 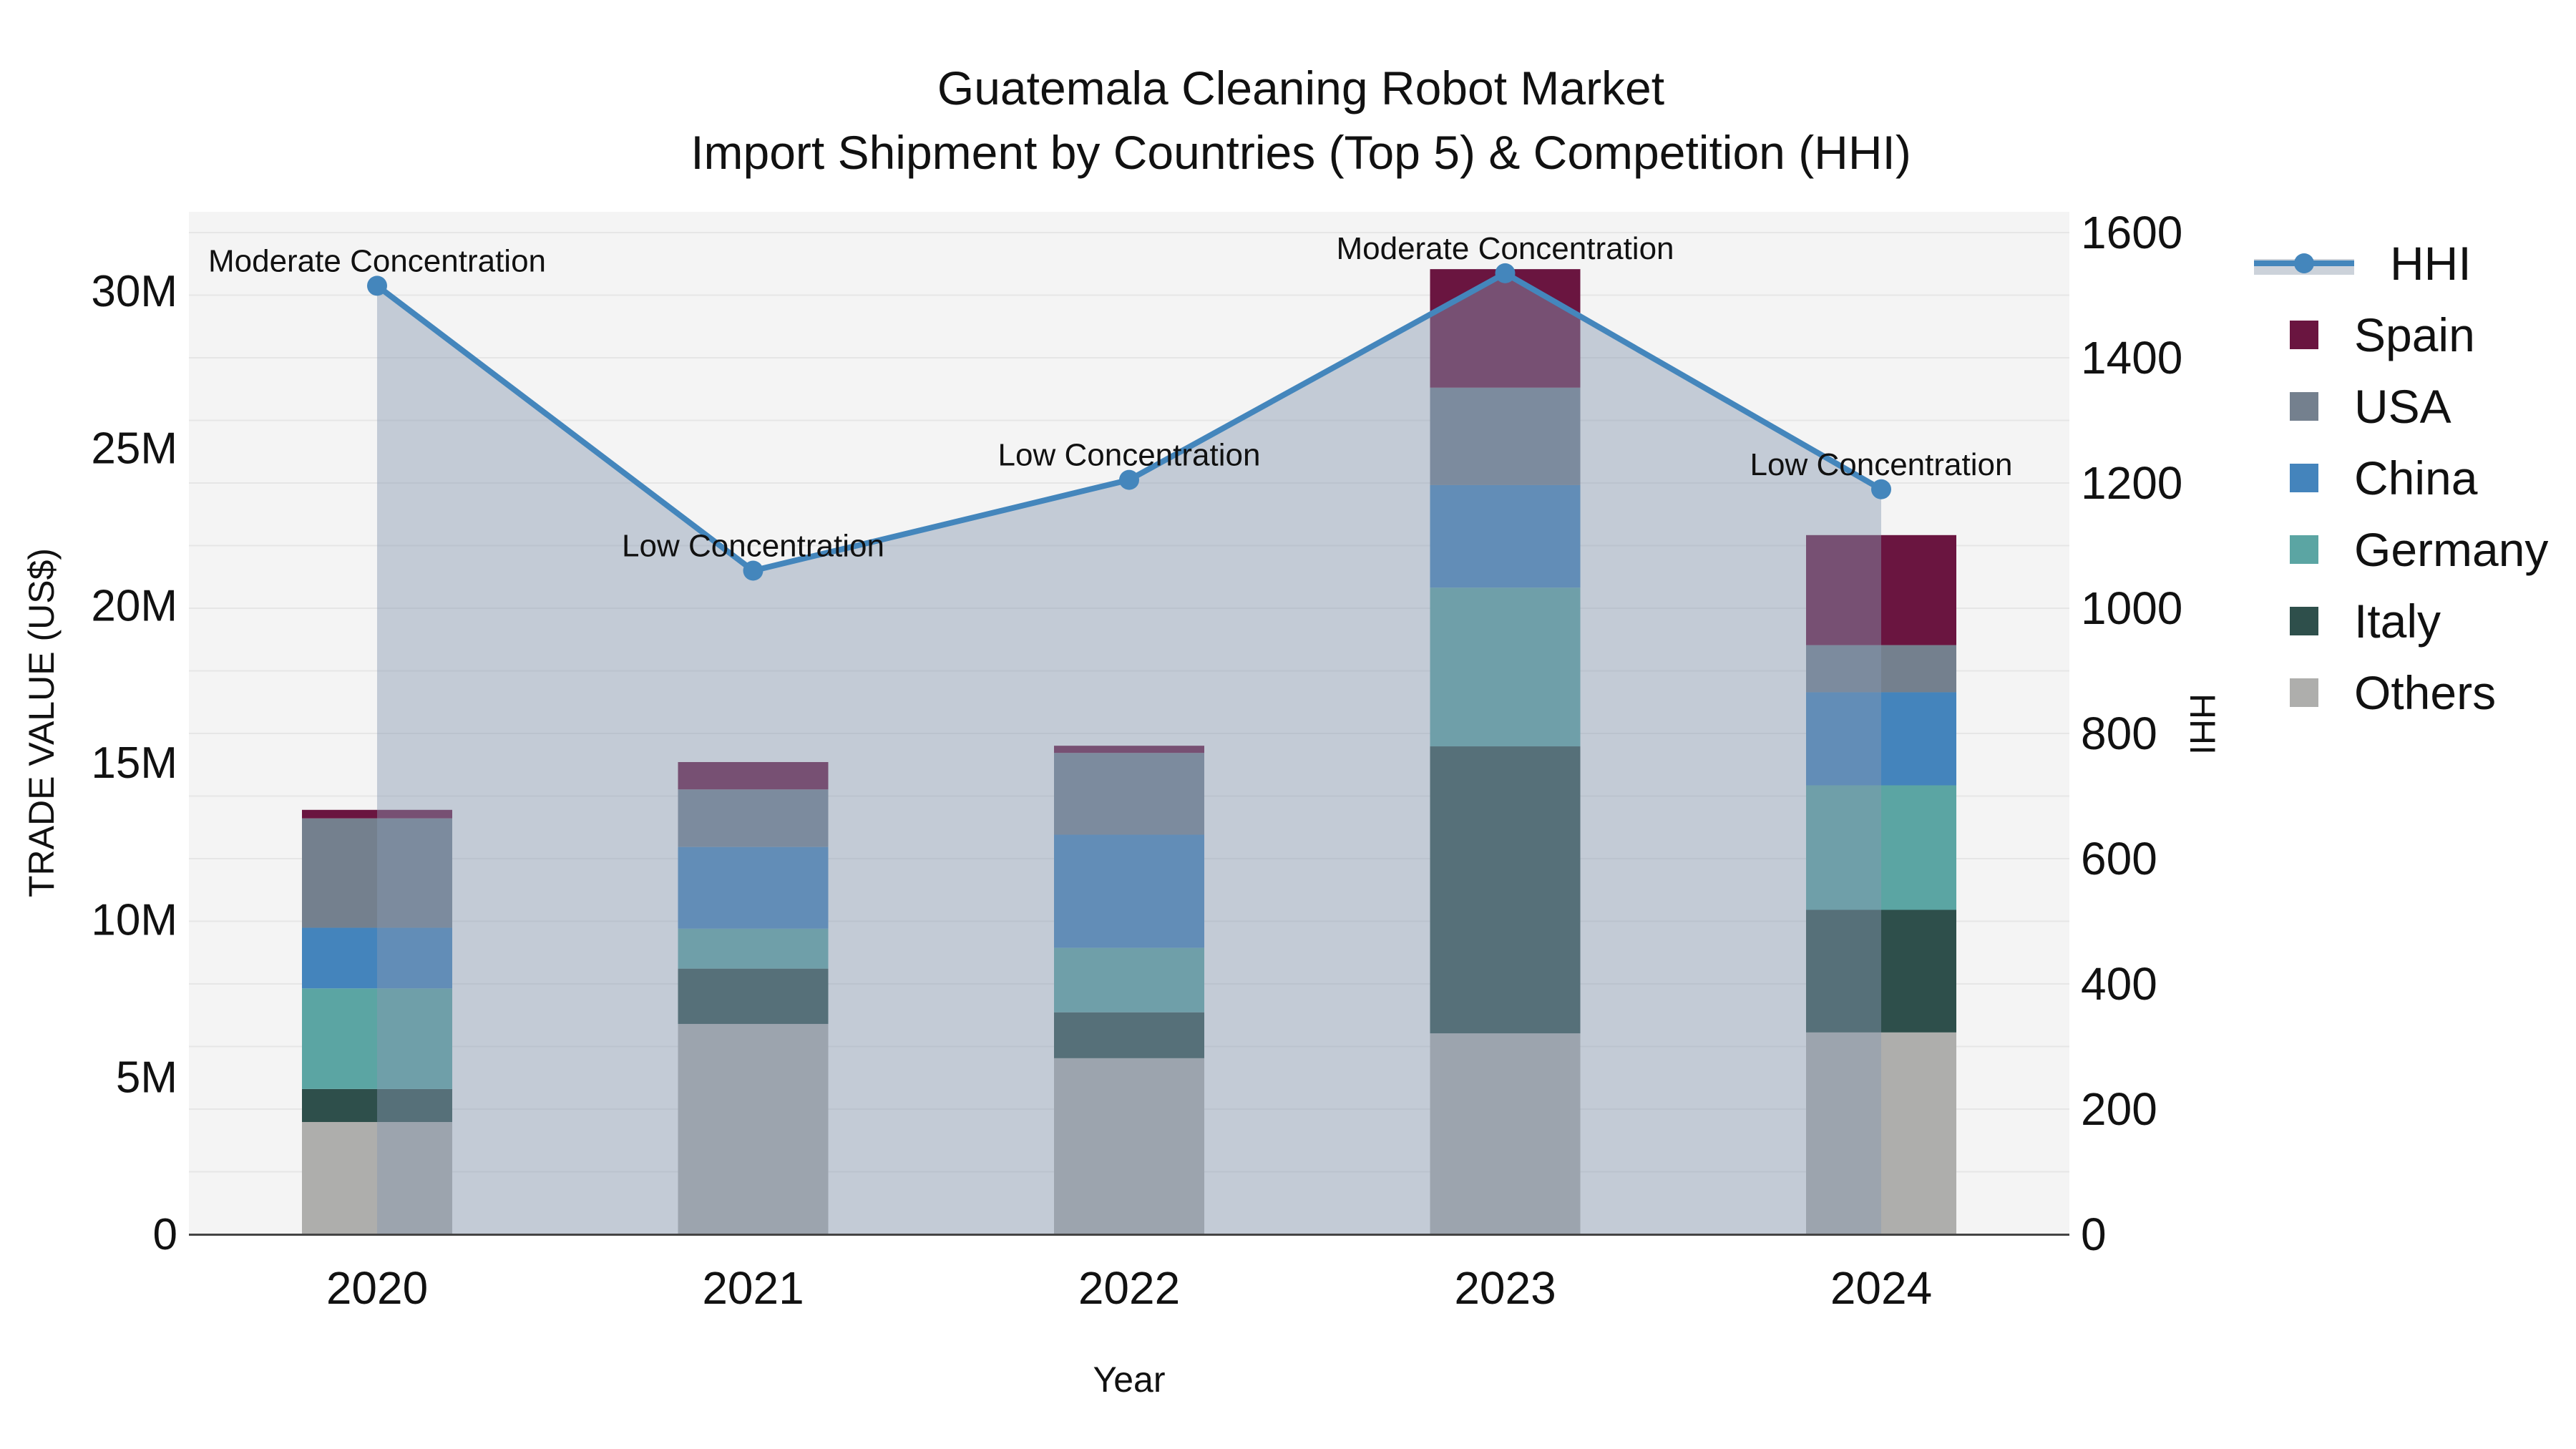 What do you see at coordinates (2431, 263) in the screenshot?
I see `legend-label-hhi: HHI` at bounding box center [2431, 263].